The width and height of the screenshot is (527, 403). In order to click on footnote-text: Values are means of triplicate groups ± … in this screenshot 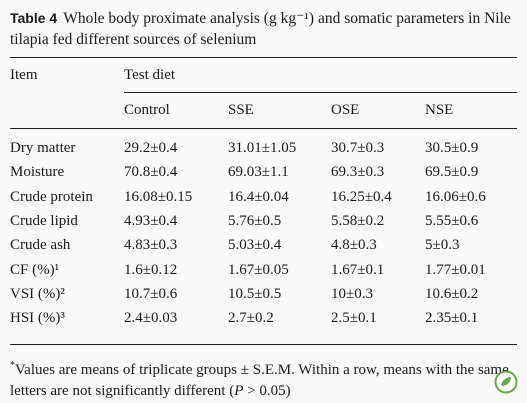, I will do `click(259, 380)`.